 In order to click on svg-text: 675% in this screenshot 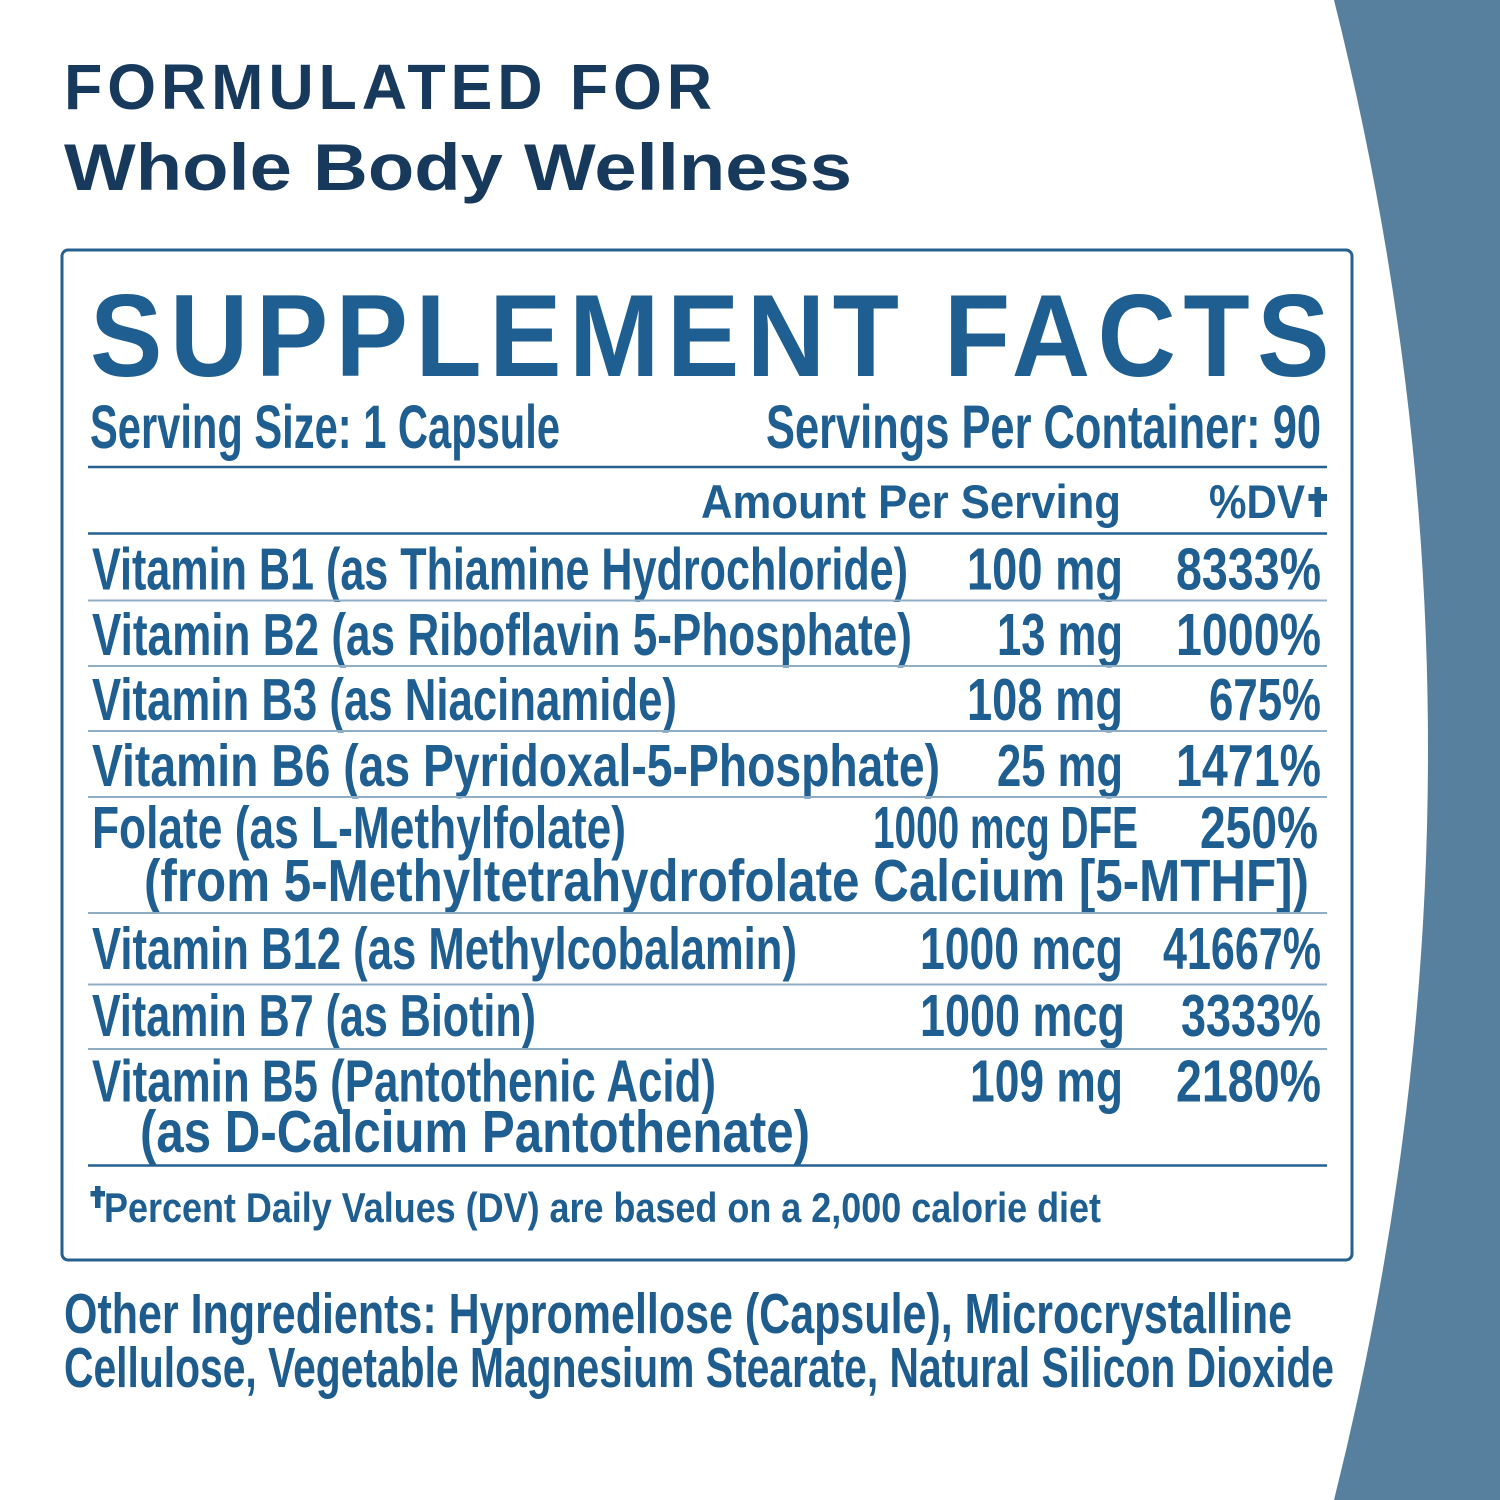, I will do `click(1265, 700)`.